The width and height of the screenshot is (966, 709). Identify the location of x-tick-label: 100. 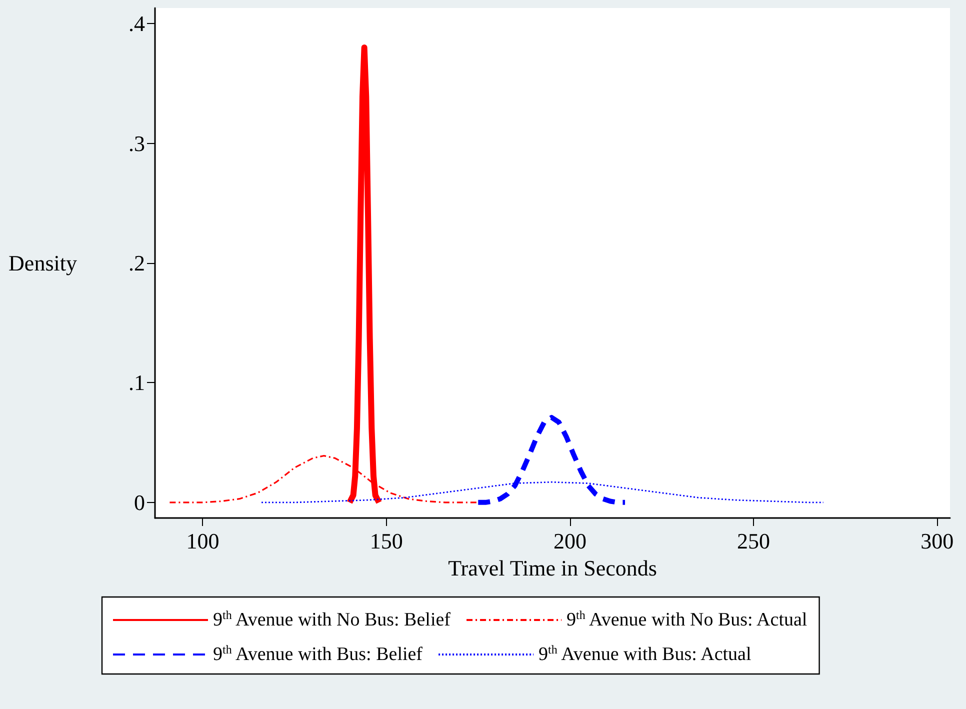
(203, 541).